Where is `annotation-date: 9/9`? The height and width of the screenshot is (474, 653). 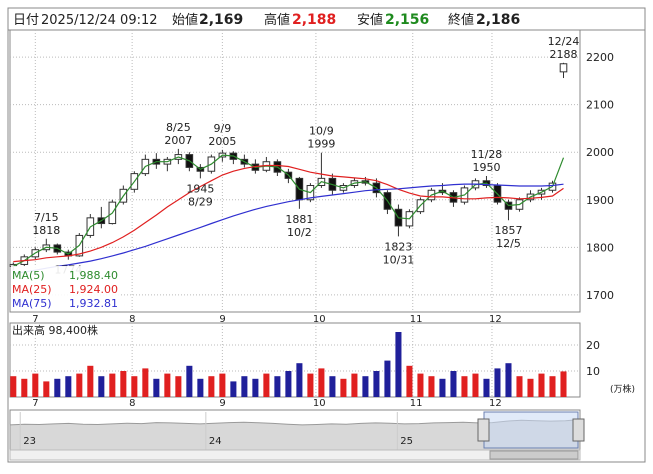 annotation-date: 9/9 is located at coordinates (223, 128).